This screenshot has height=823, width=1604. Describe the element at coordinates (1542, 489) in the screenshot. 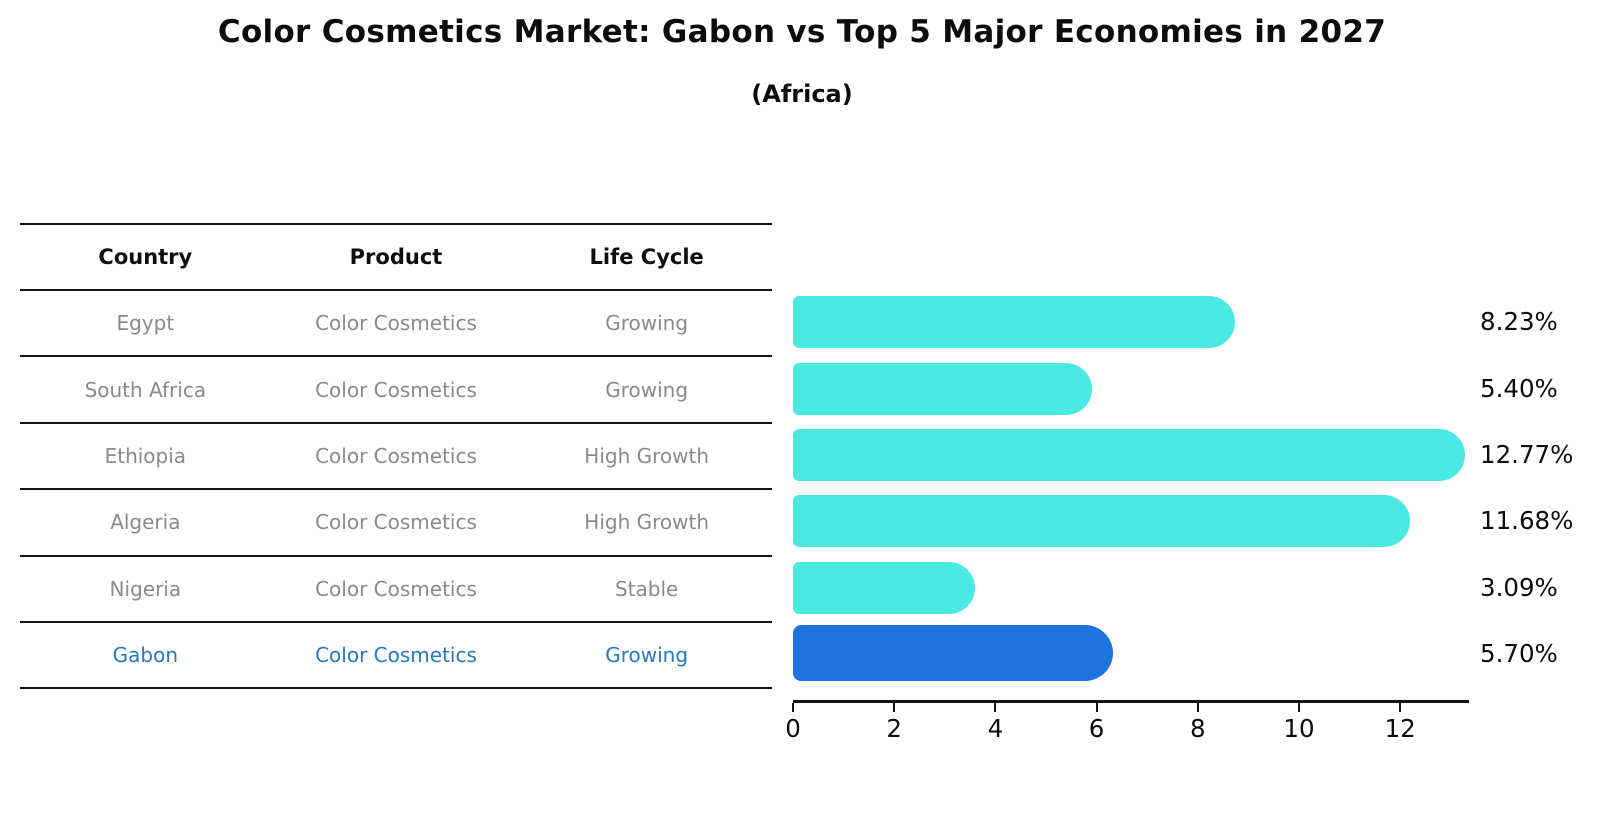

I see `value-labels-layer: 8.23% 5.40% 12.77% 11.68% 3.09% 5.70%` at that location.